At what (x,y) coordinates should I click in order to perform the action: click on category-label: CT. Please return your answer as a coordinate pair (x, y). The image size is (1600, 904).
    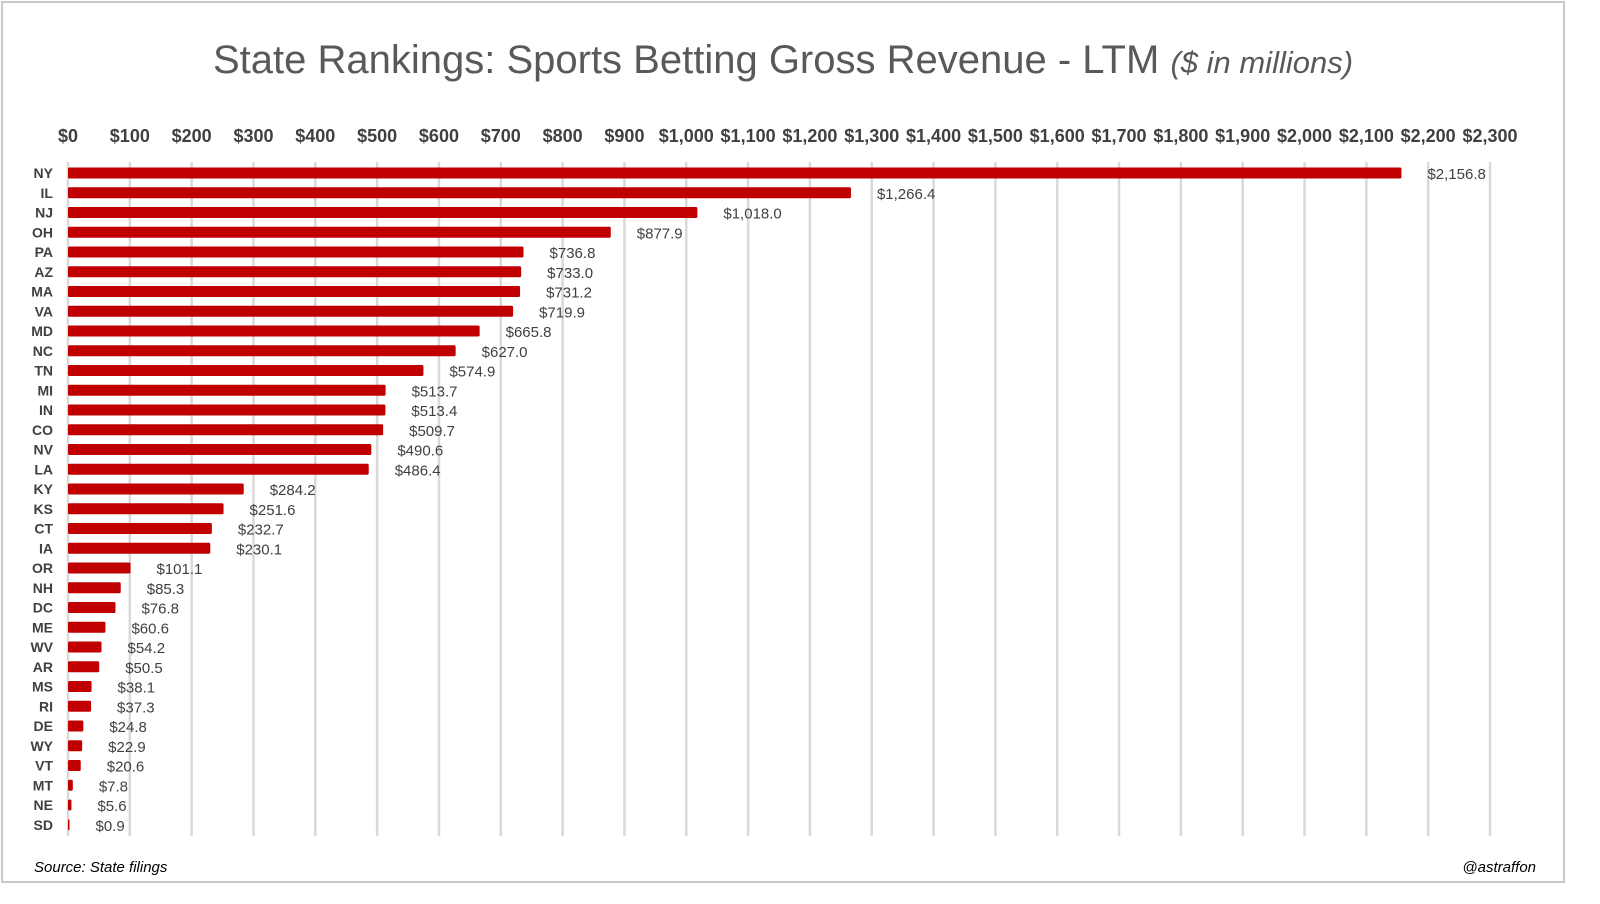
    Looking at the image, I should click on (43, 529).